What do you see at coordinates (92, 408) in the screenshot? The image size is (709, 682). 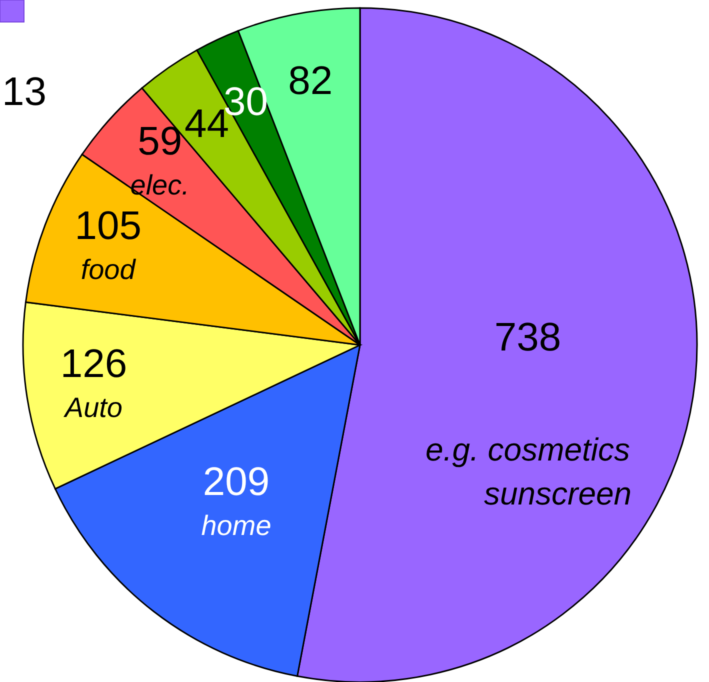 I see `slice-label: Auto` at bounding box center [92, 408].